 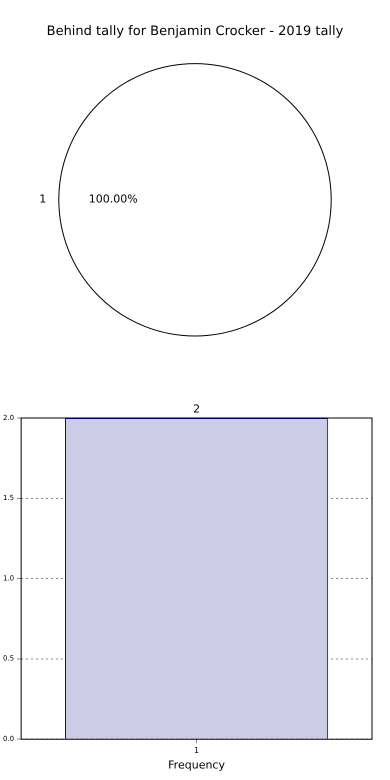 I want to click on data-label: 2, so click(x=196, y=409).